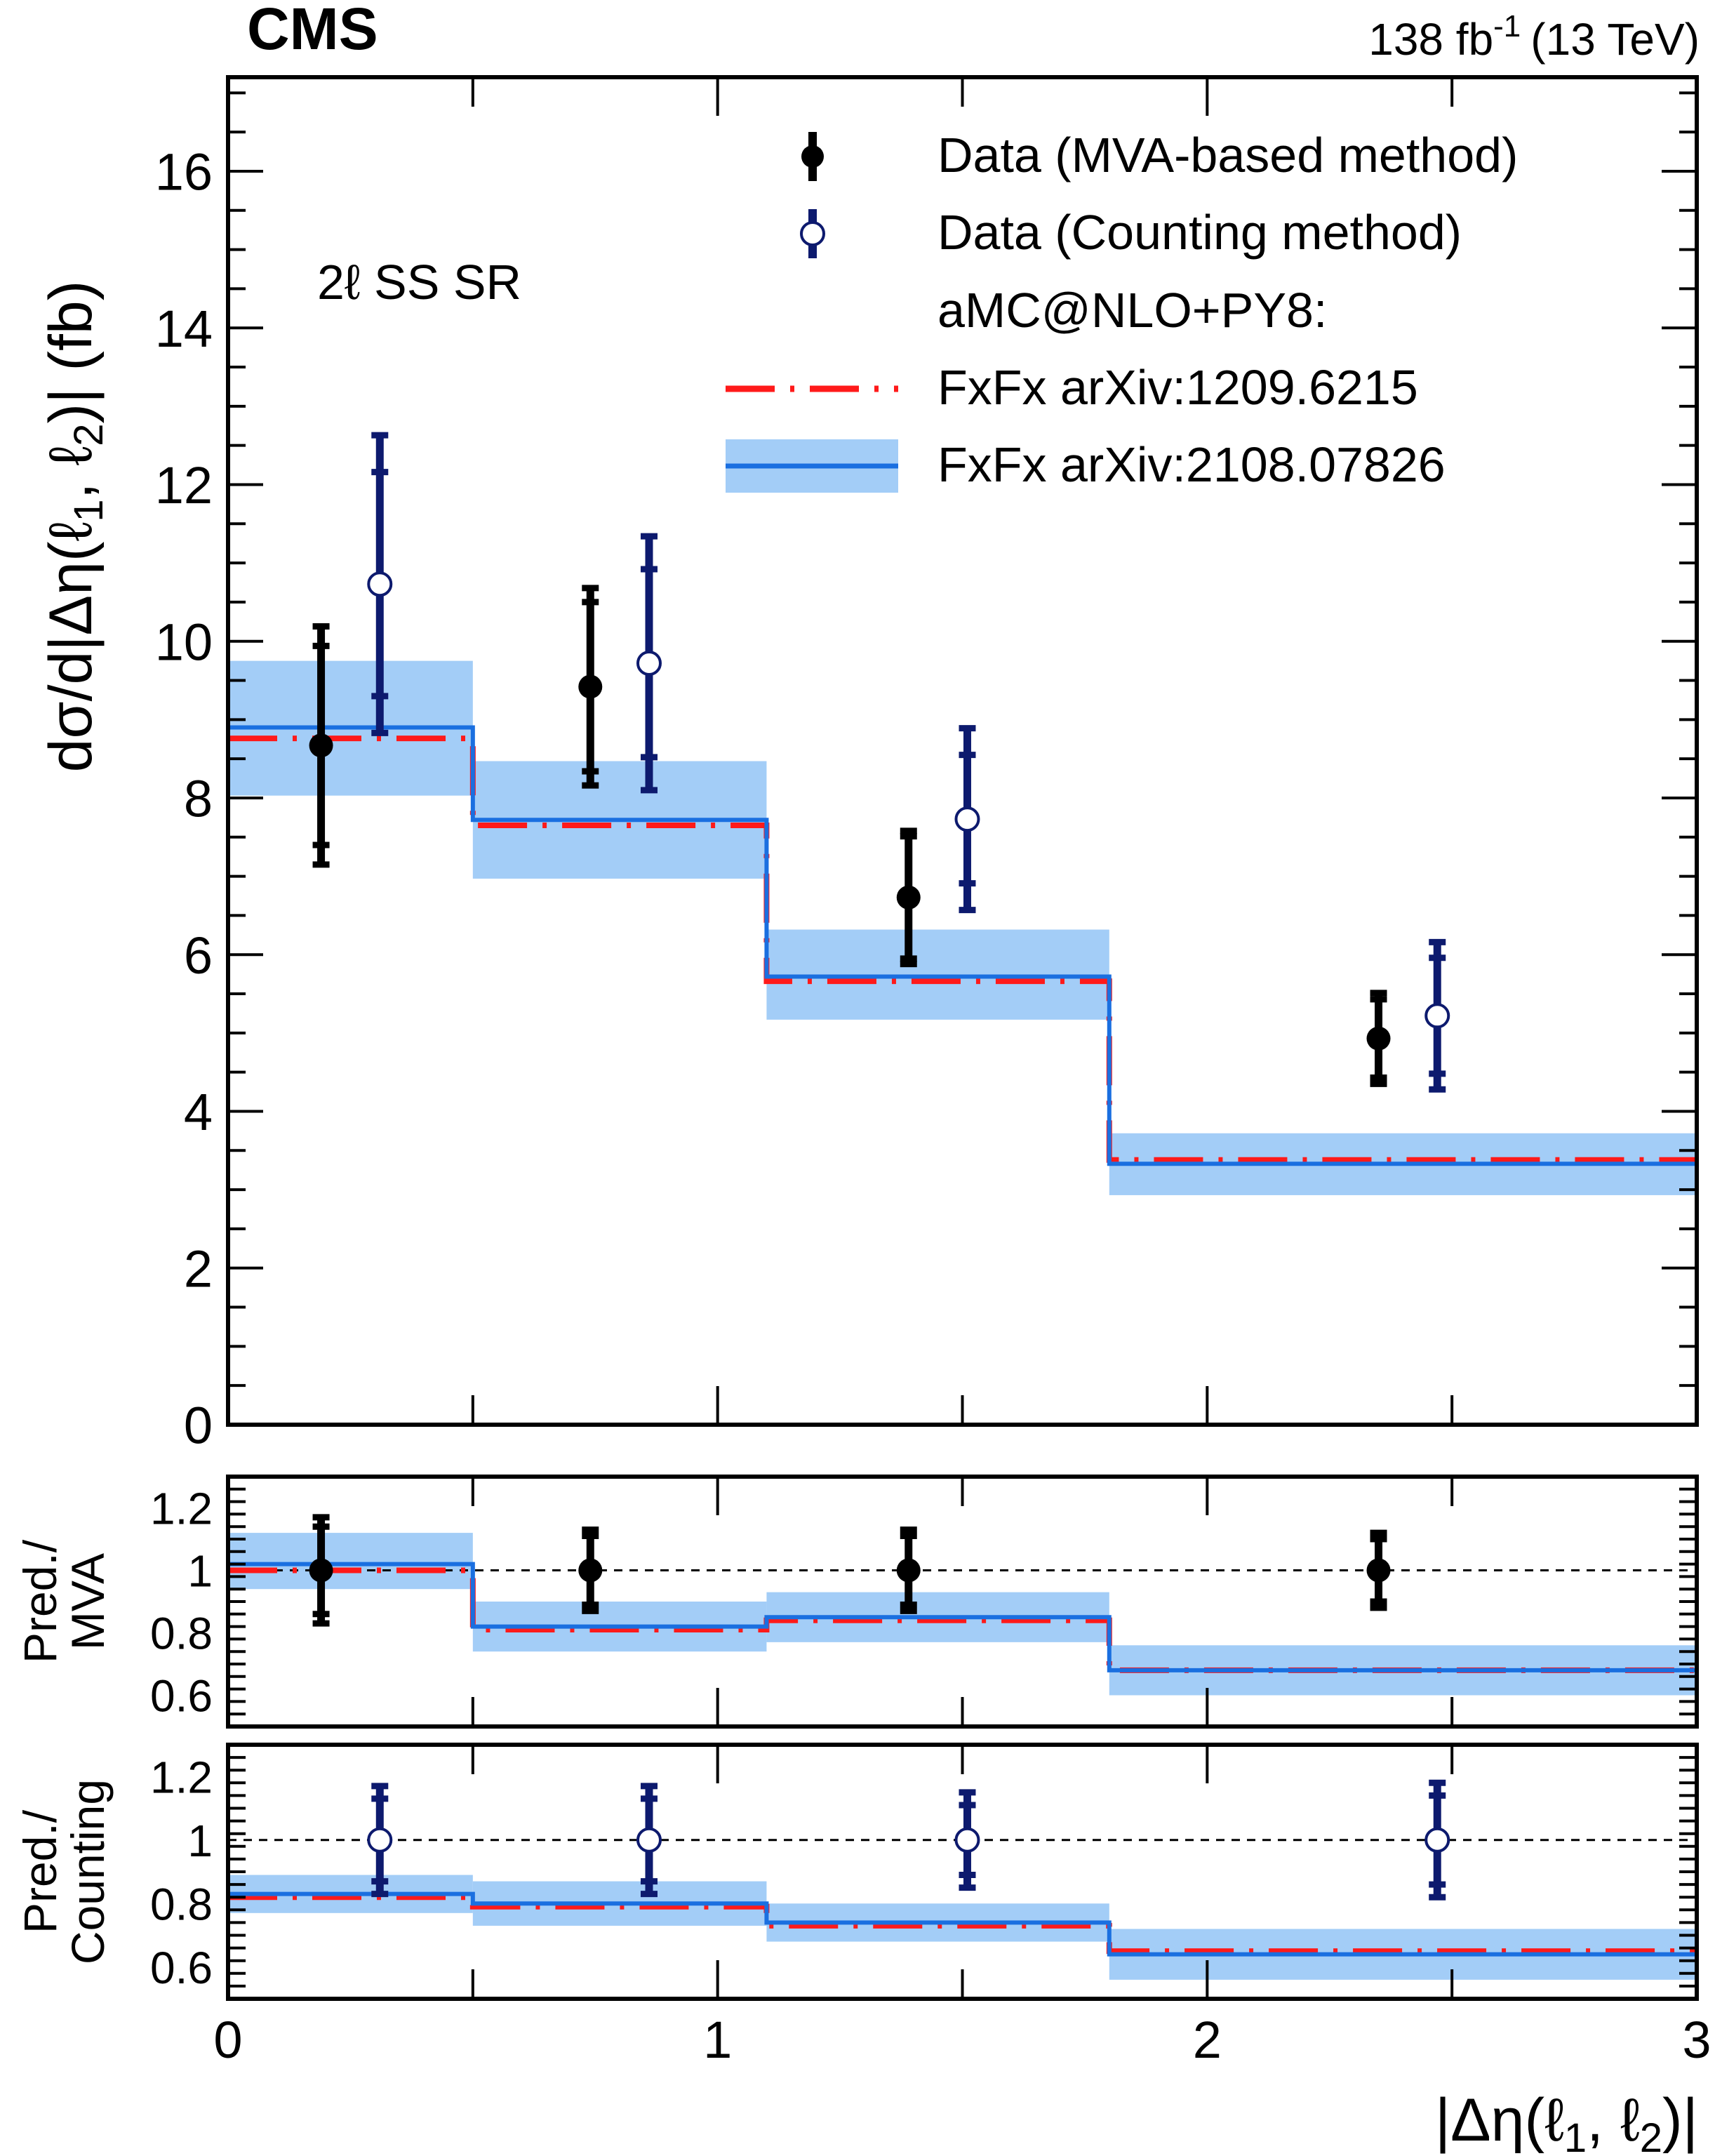 The width and height of the screenshot is (1715, 2156). I want to click on x-axis-title: |Δη(ℓ1, ℓ2)|, so click(1566, 2121).